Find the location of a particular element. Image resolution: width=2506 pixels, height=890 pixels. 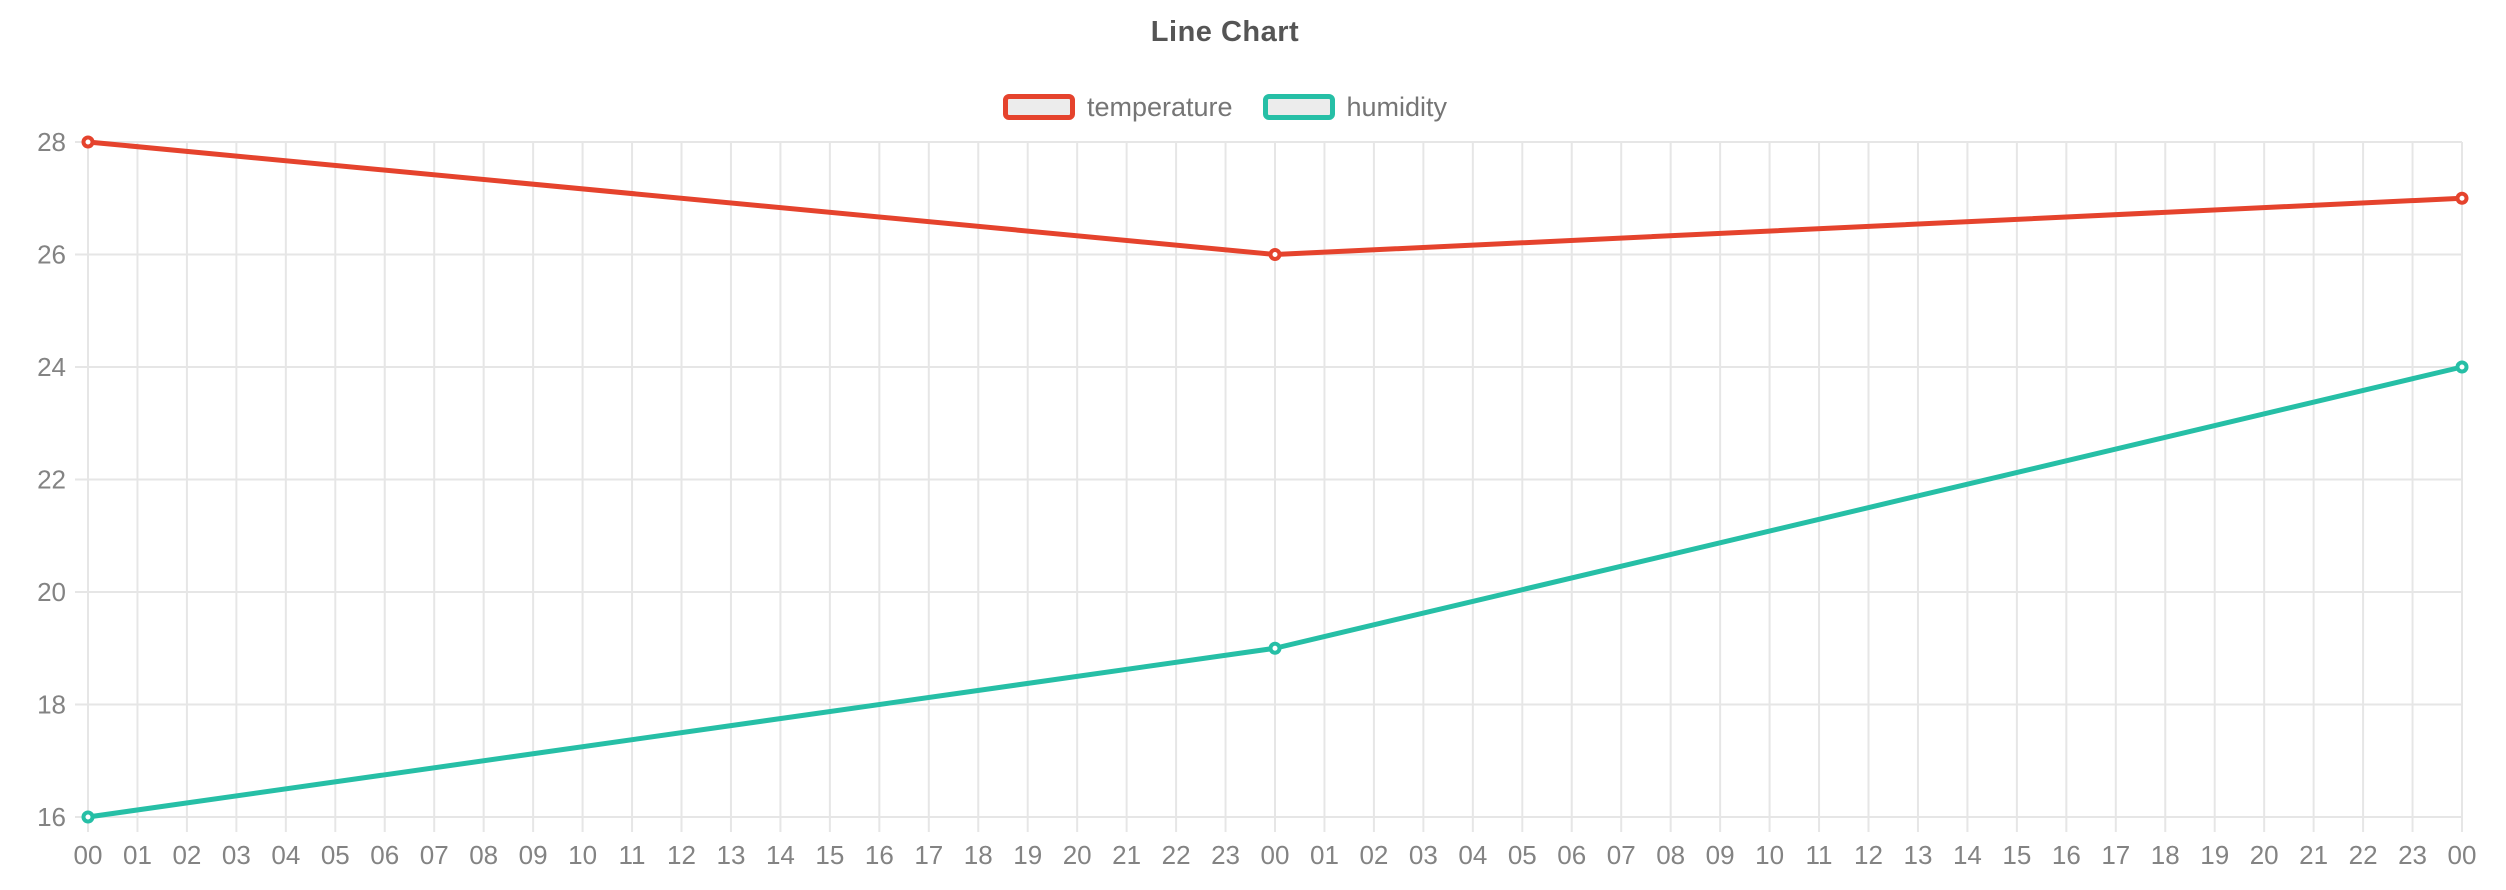

legend-item-humidity: humidity is located at coordinates (1355, 107).